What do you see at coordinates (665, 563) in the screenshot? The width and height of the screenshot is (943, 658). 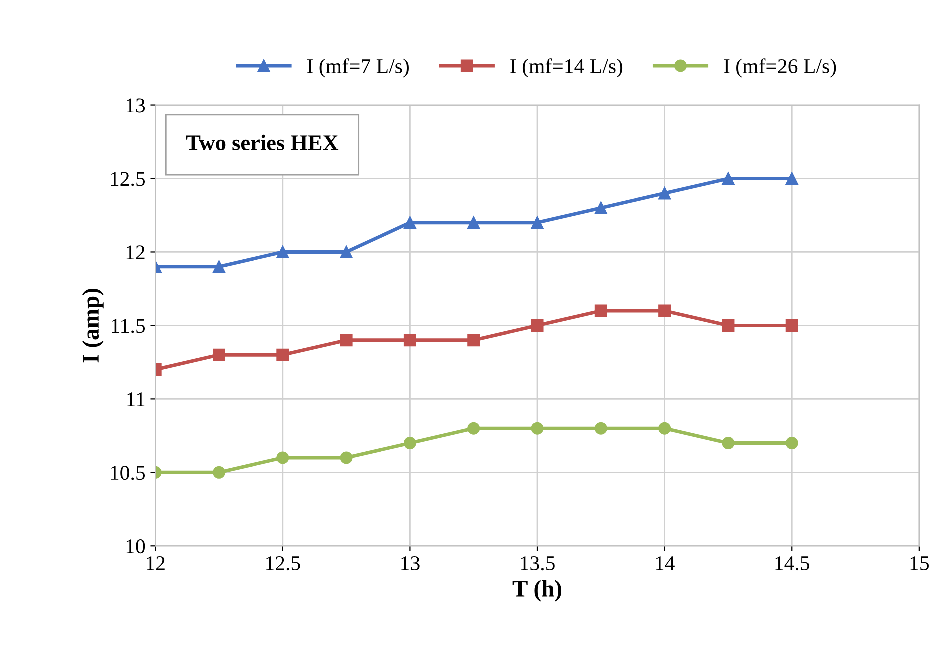 I see `x-tick-label: 14` at bounding box center [665, 563].